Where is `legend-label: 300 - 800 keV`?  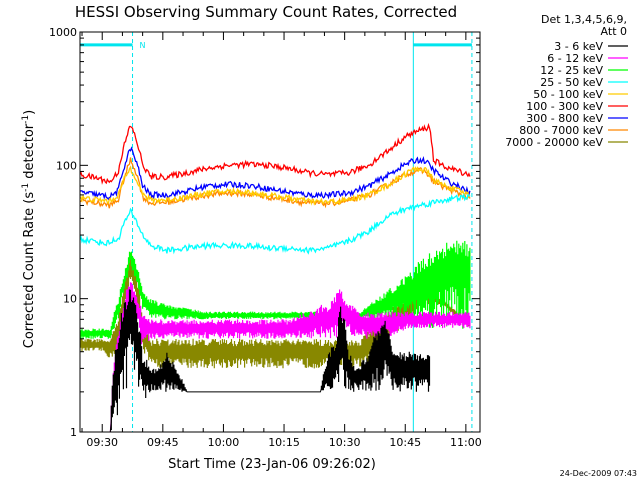
legend-label: 300 - 800 keV is located at coordinates (564, 118).